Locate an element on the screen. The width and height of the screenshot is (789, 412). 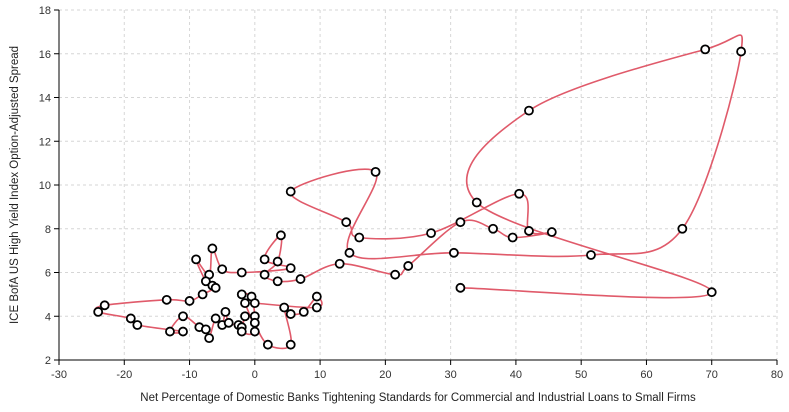
y-tick-label: 16 is located at coordinates (45, 55).